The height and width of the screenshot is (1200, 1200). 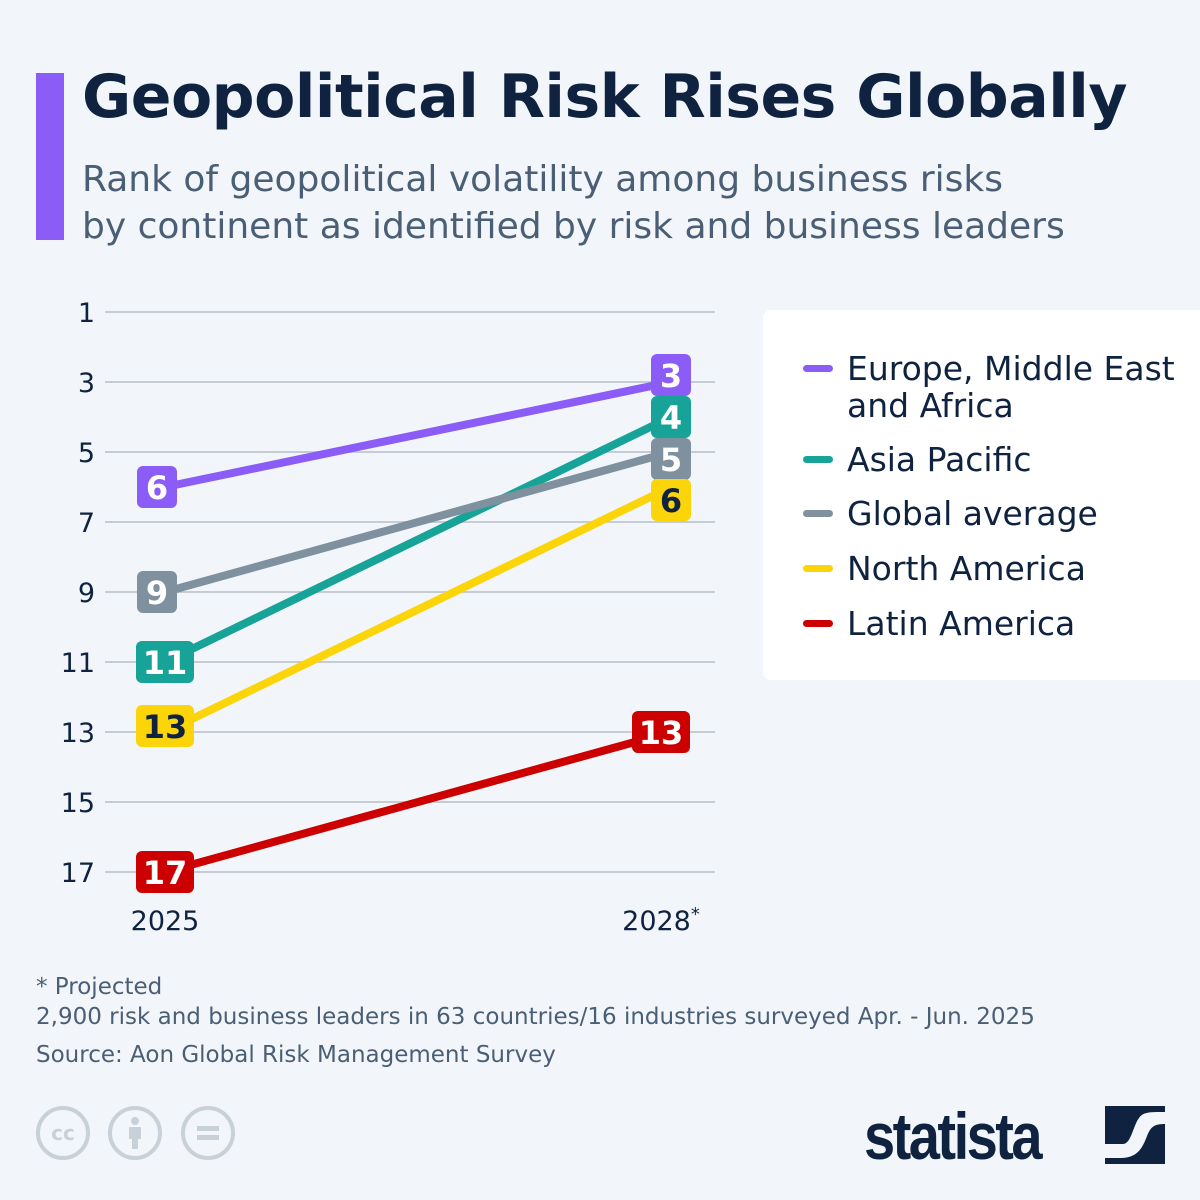 What do you see at coordinates (966, 568) in the screenshot?
I see `legend-label: North America` at bounding box center [966, 568].